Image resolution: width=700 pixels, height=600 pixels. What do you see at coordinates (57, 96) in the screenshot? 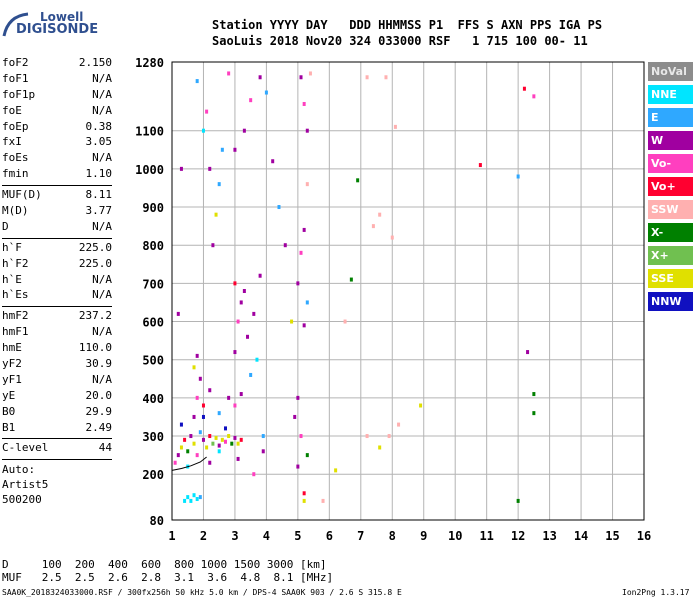
I see `param-row: foF1p N/A` at bounding box center [57, 96].